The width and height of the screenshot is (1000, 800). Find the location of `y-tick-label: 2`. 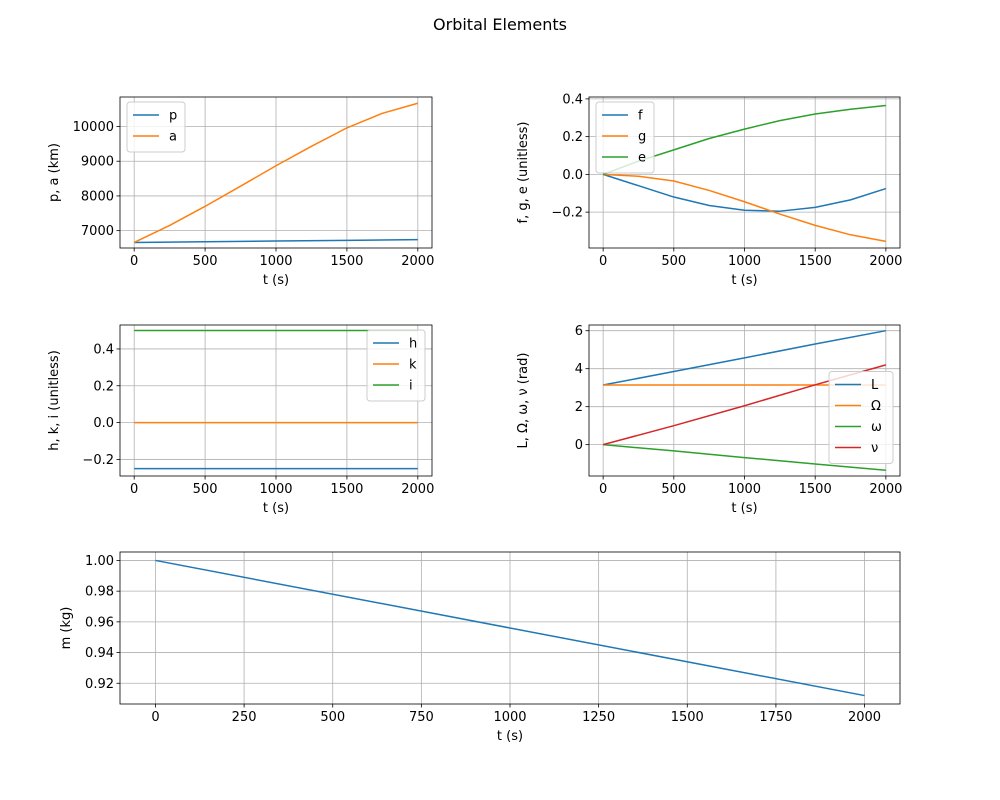

y-tick-label: 2 is located at coordinates (579, 407).